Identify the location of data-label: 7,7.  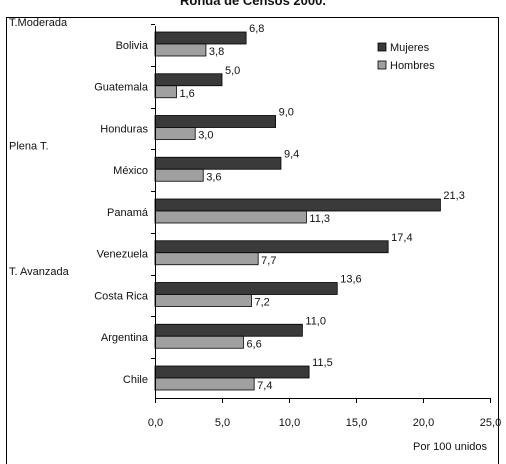
(268, 261).